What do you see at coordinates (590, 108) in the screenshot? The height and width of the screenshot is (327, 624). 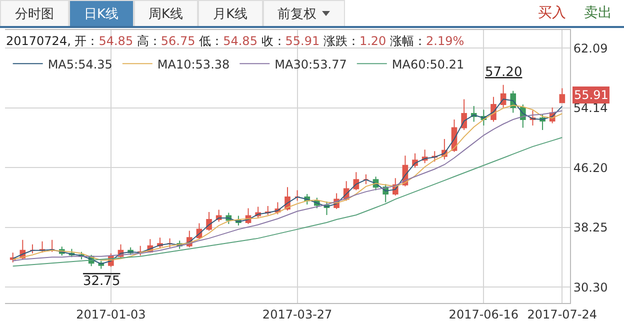 I see `y-tick-label: 54.14` at bounding box center [590, 108].